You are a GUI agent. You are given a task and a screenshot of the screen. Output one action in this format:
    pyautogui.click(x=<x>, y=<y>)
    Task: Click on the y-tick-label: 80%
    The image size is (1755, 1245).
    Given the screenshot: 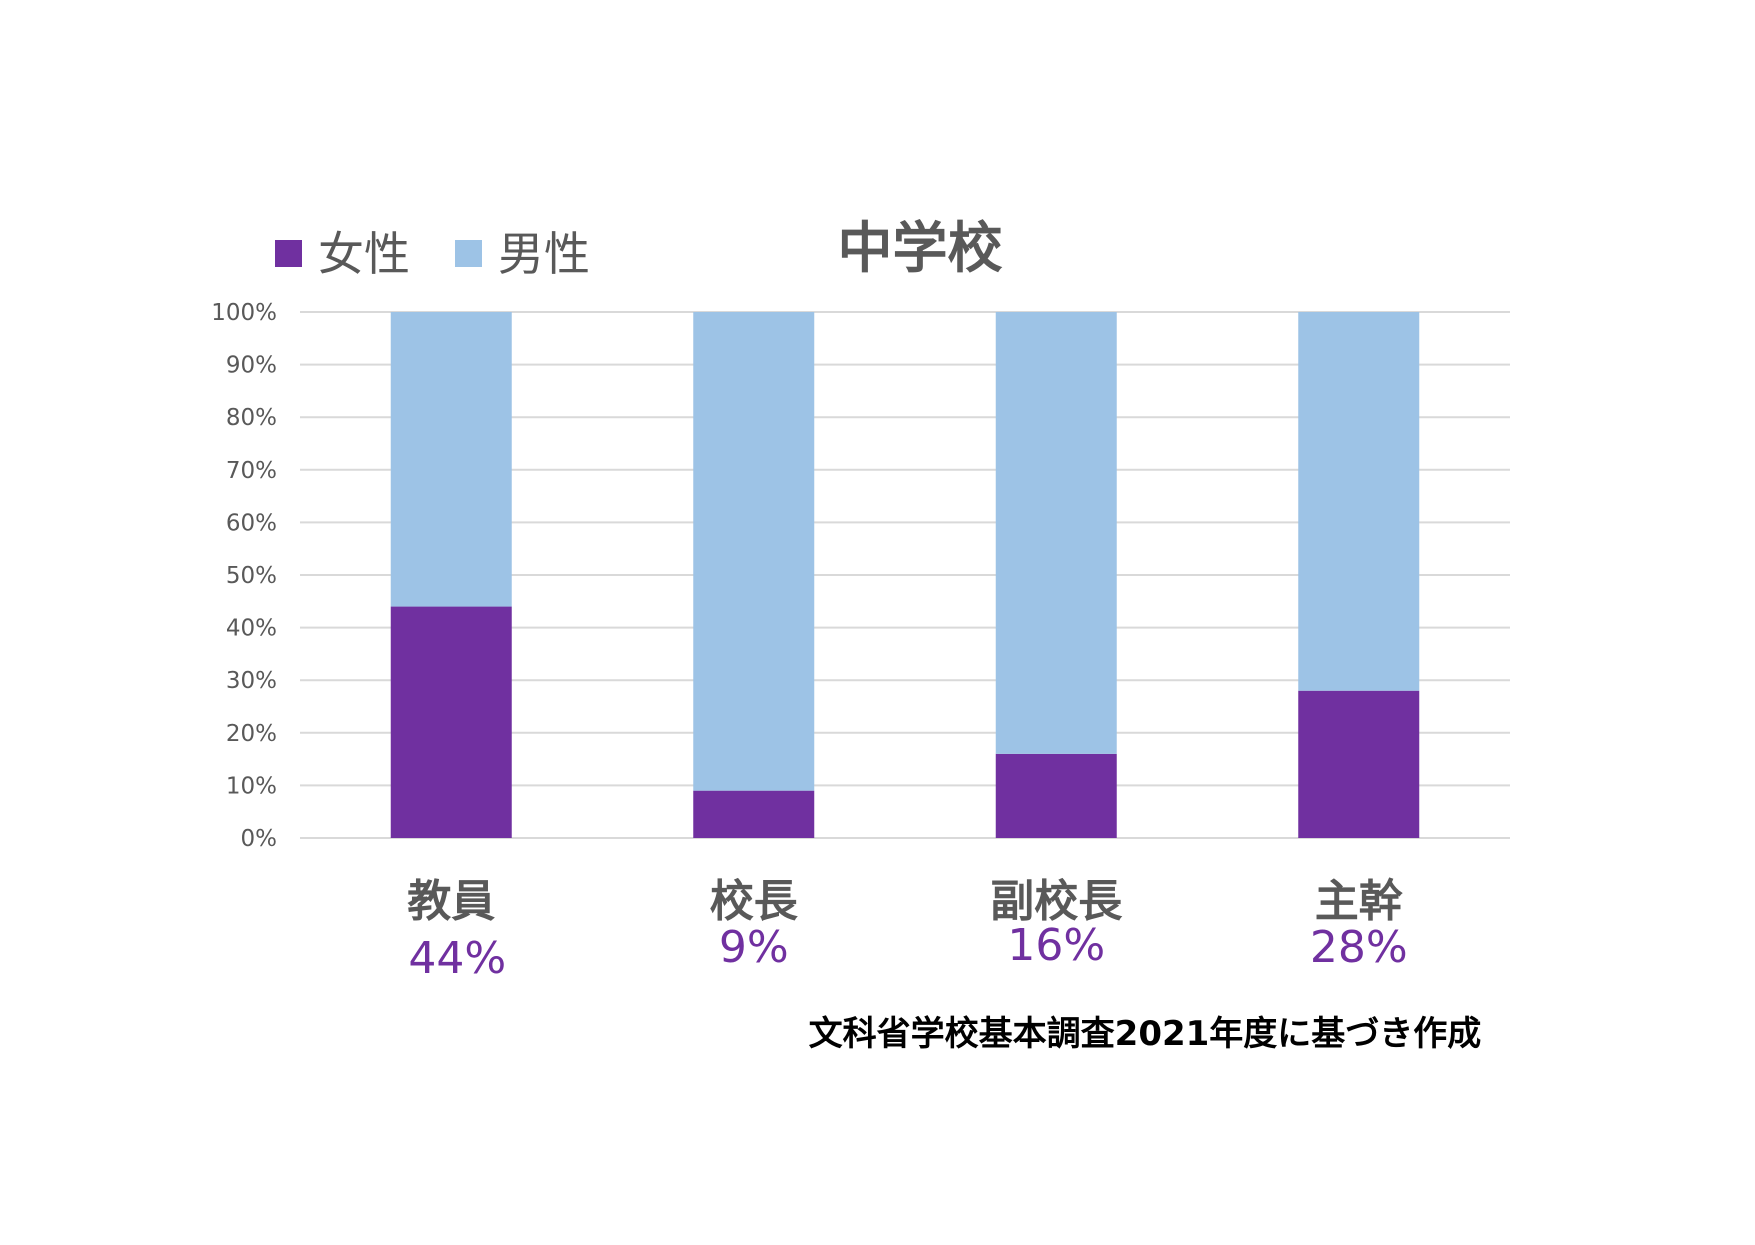 What is the action you would take?
    pyautogui.click(x=251, y=418)
    